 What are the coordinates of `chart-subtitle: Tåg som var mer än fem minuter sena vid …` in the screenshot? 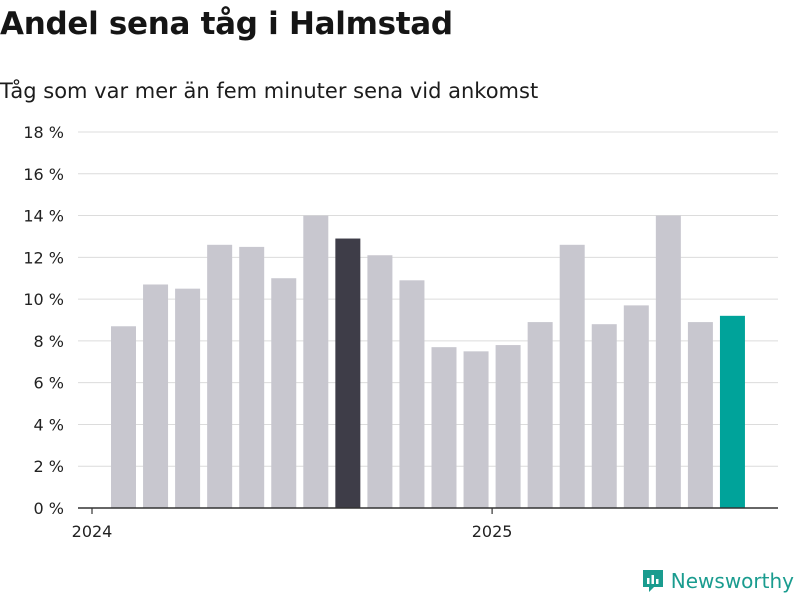 It's located at (269, 91).